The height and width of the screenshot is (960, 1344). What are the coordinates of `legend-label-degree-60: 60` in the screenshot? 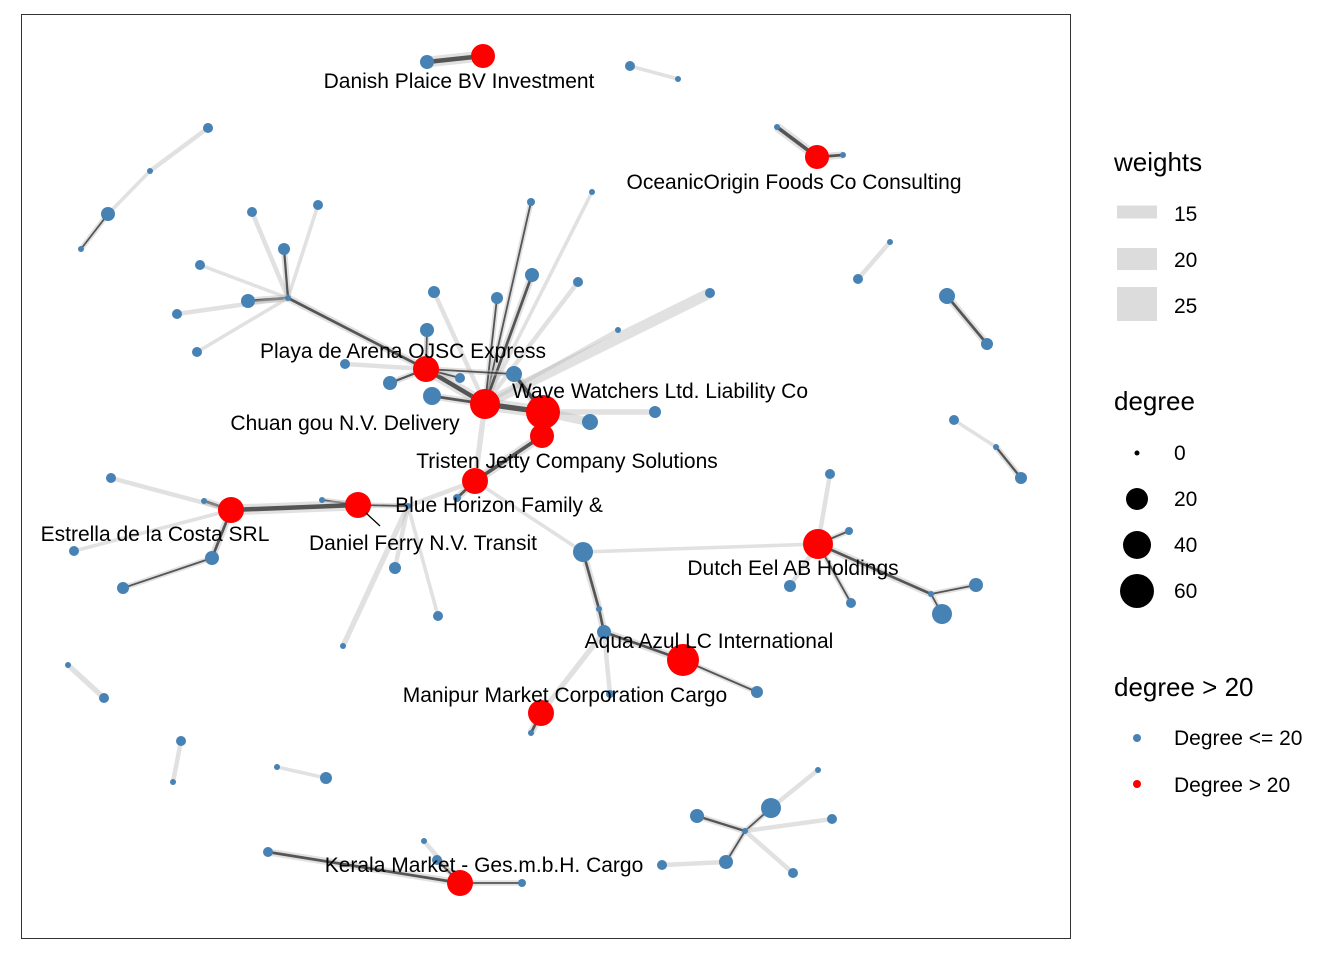 It's located at (1185, 591).